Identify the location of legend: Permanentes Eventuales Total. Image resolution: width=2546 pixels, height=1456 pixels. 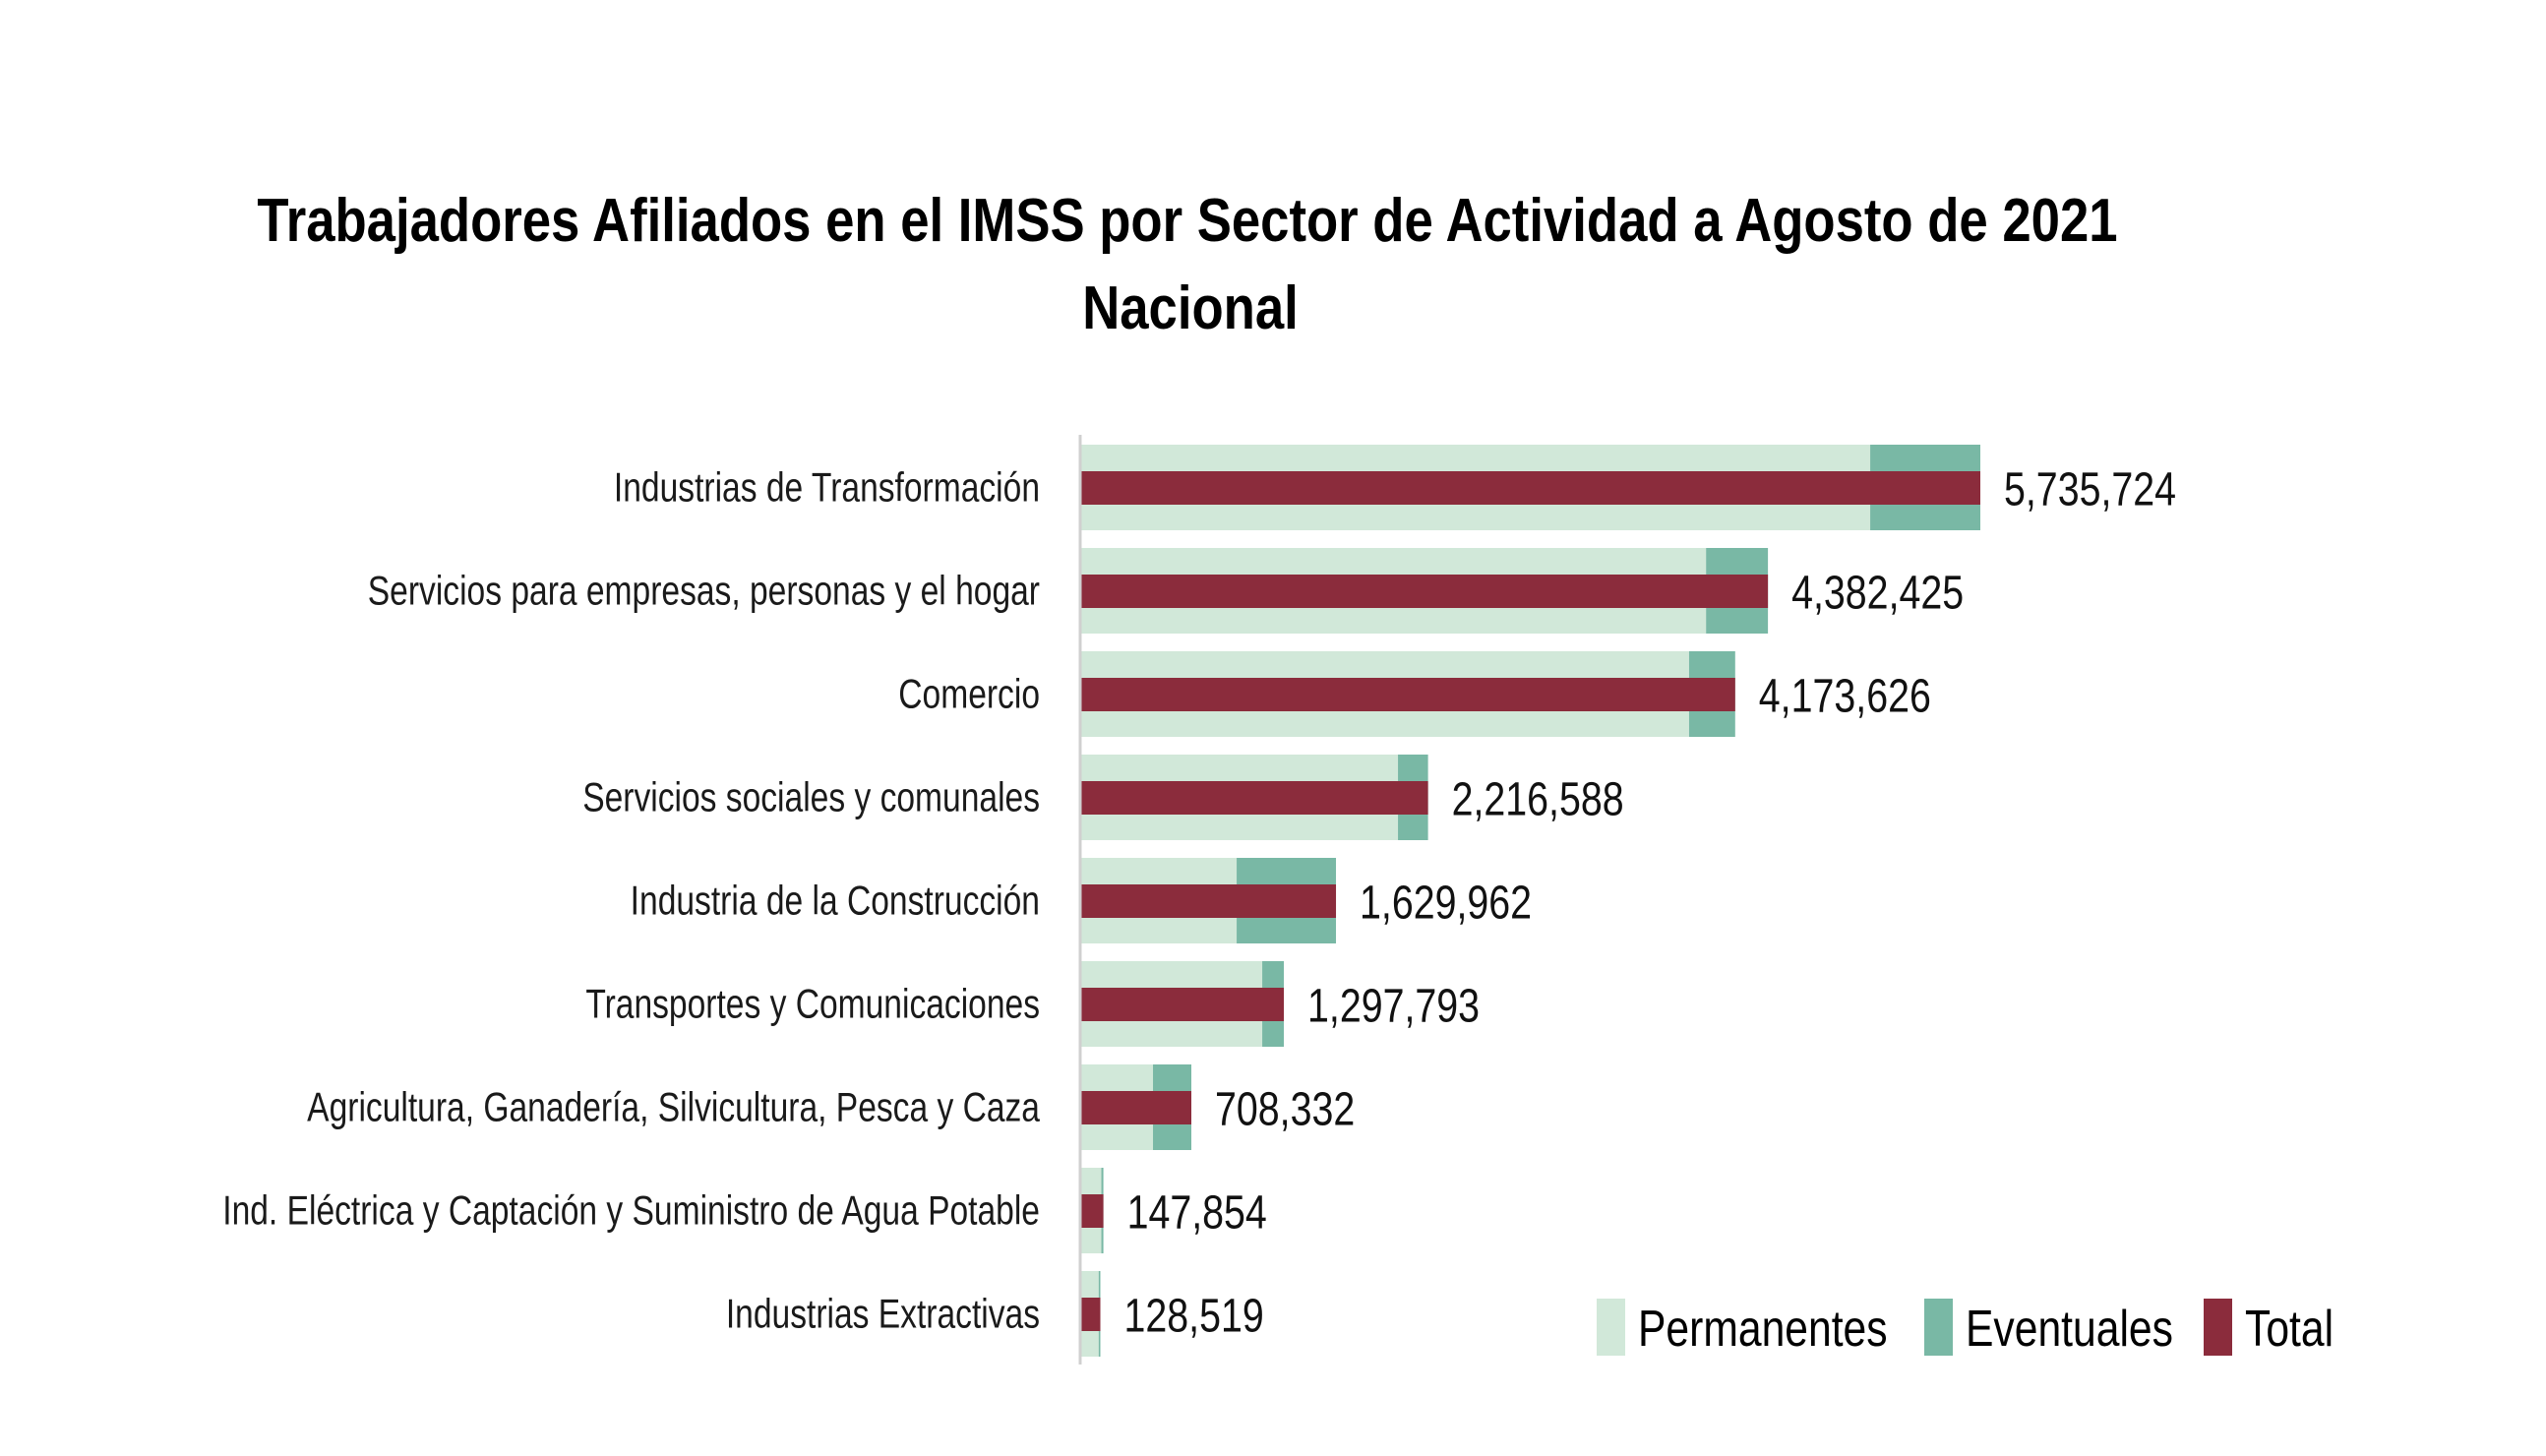
(1966, 1328).